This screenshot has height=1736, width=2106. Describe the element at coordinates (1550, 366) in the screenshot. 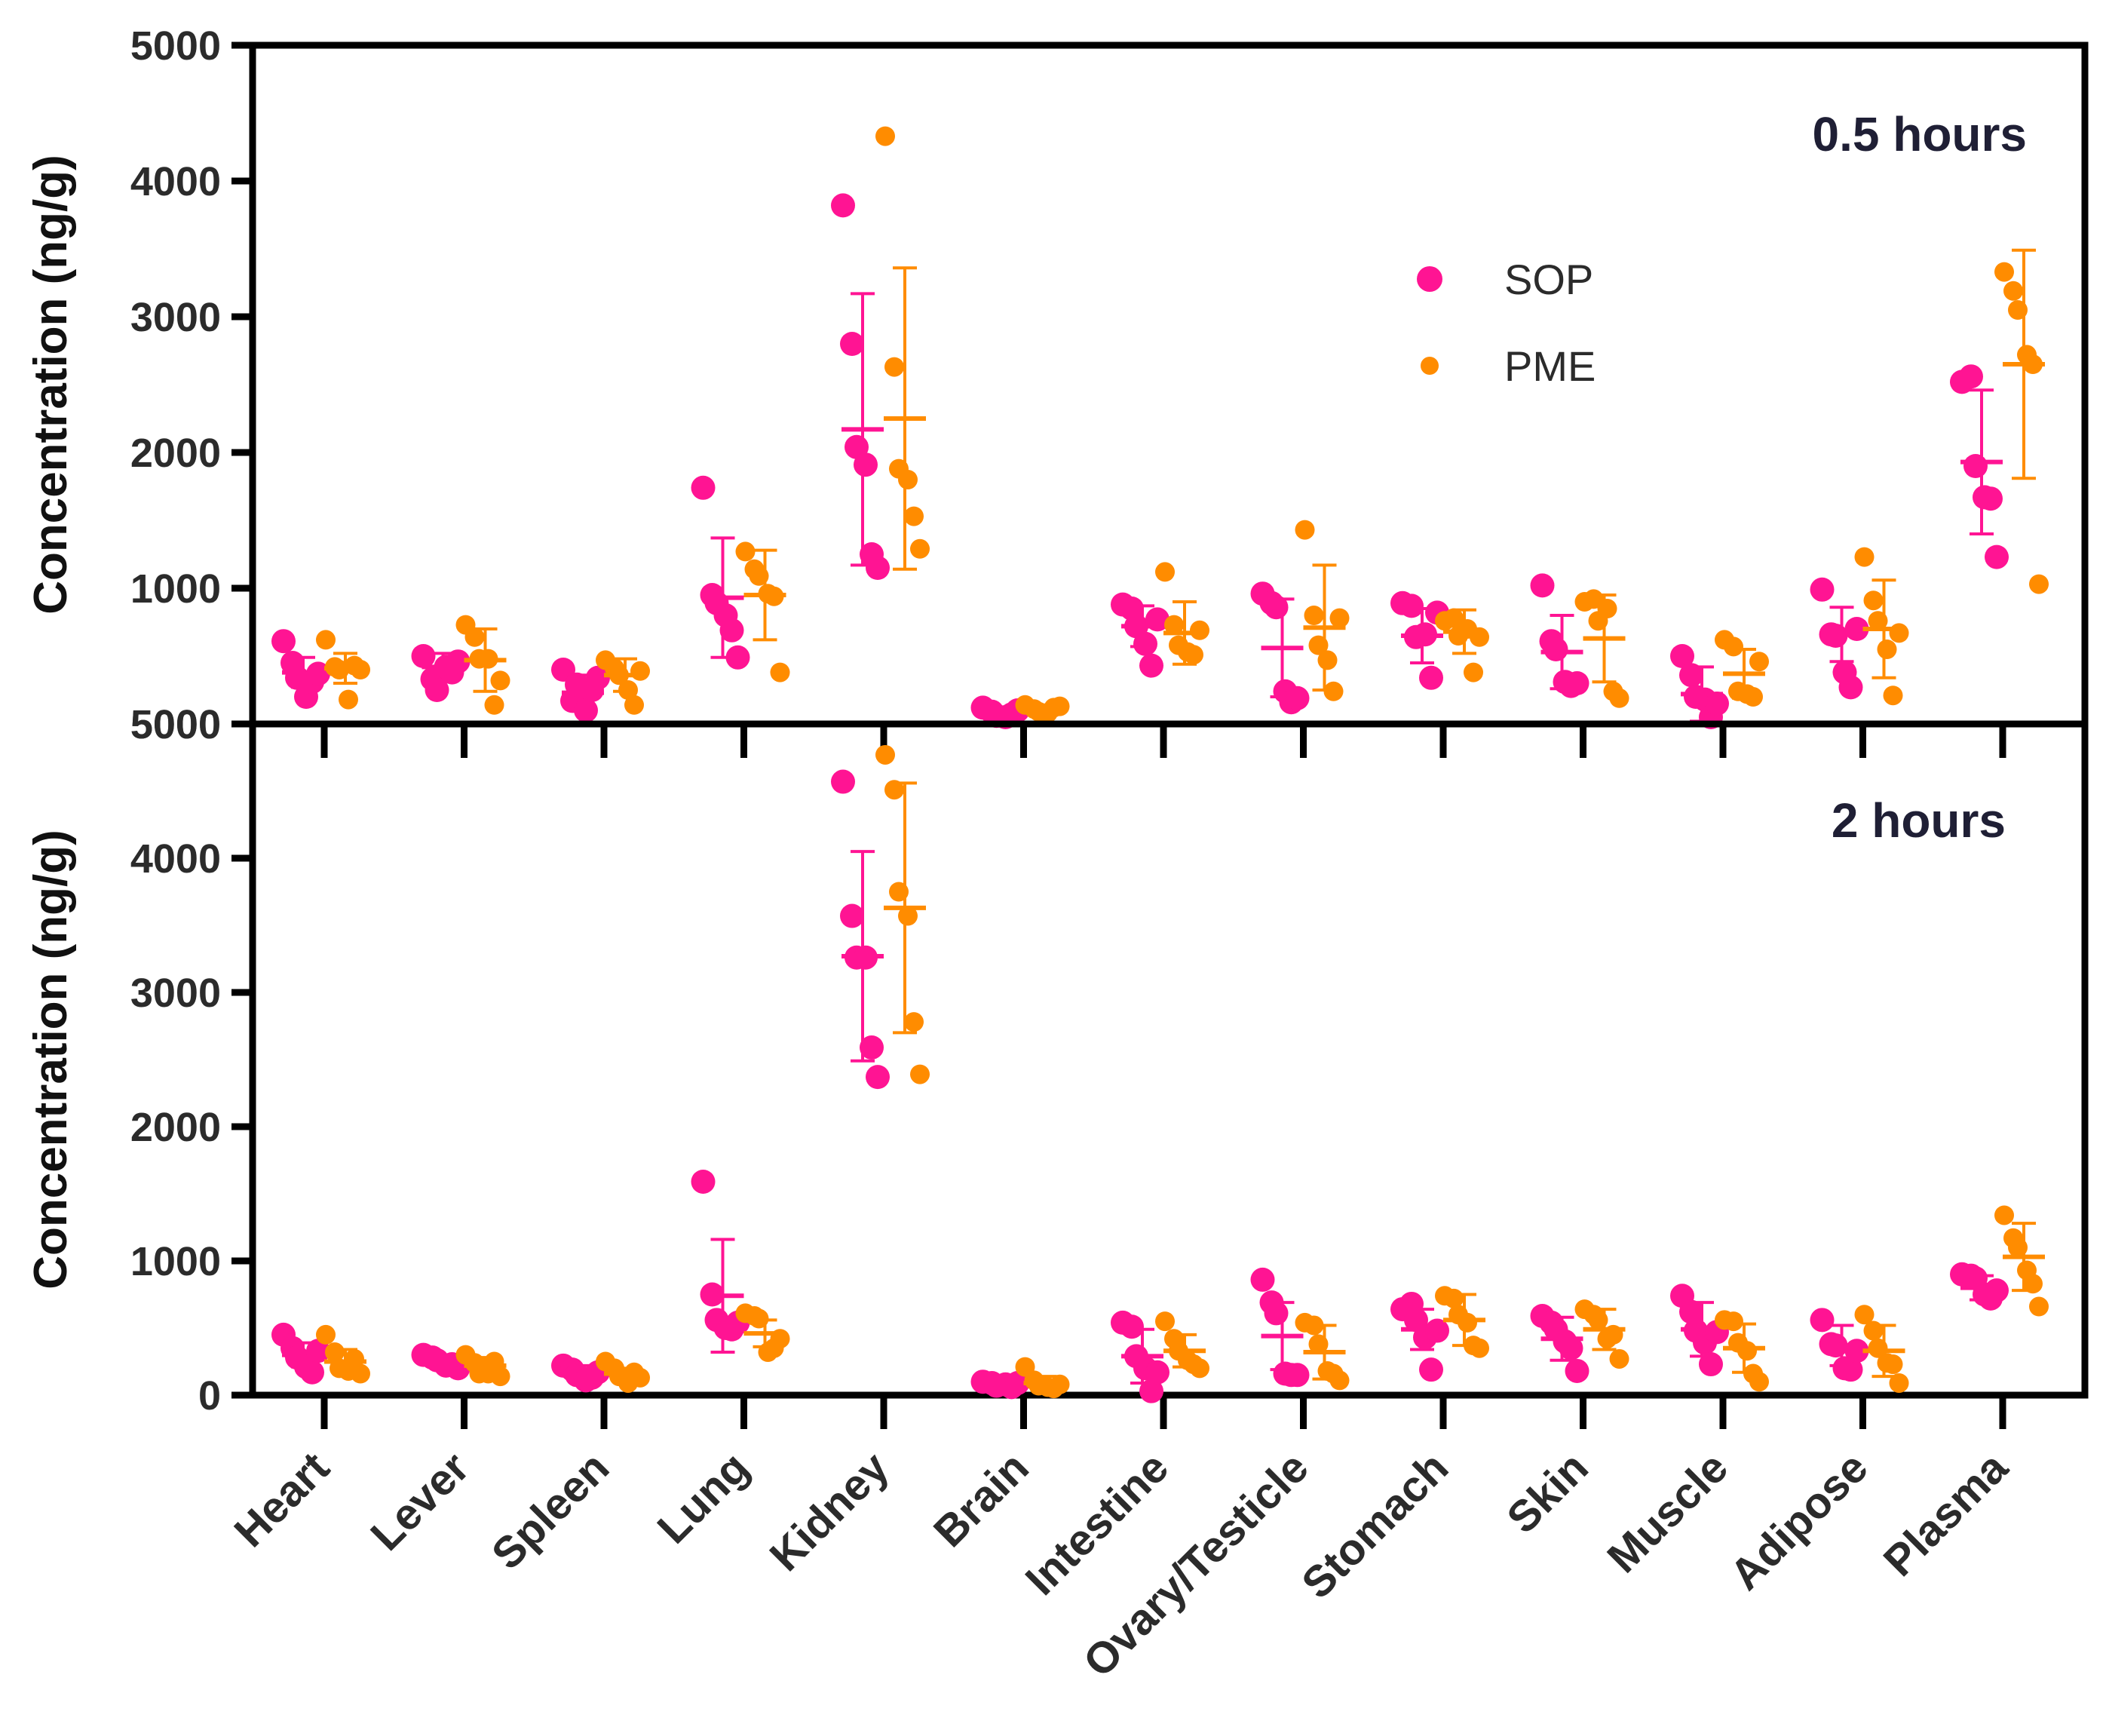

I see `legend-label-pme: PME` at that location.